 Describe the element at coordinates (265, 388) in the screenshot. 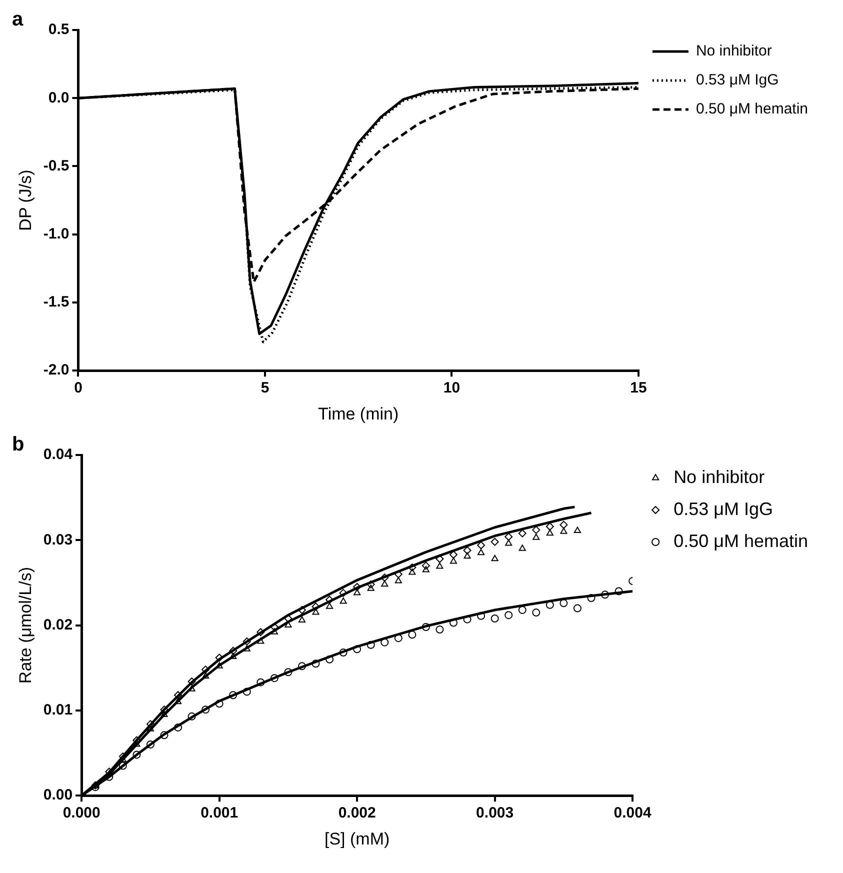

I see `x-tick-label: 5` at that location.